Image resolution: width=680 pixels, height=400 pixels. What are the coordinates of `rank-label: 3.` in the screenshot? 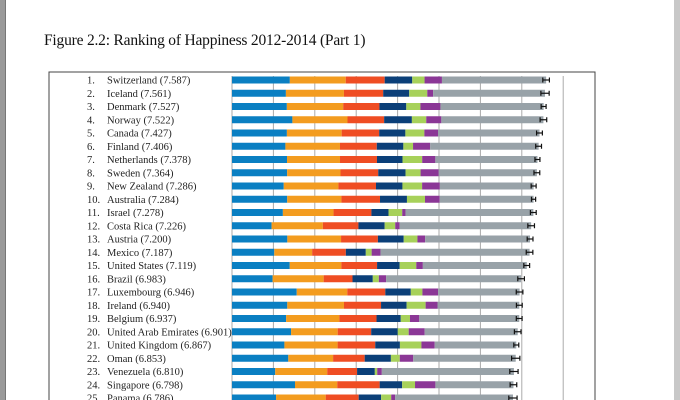 It's located at (91, 107).